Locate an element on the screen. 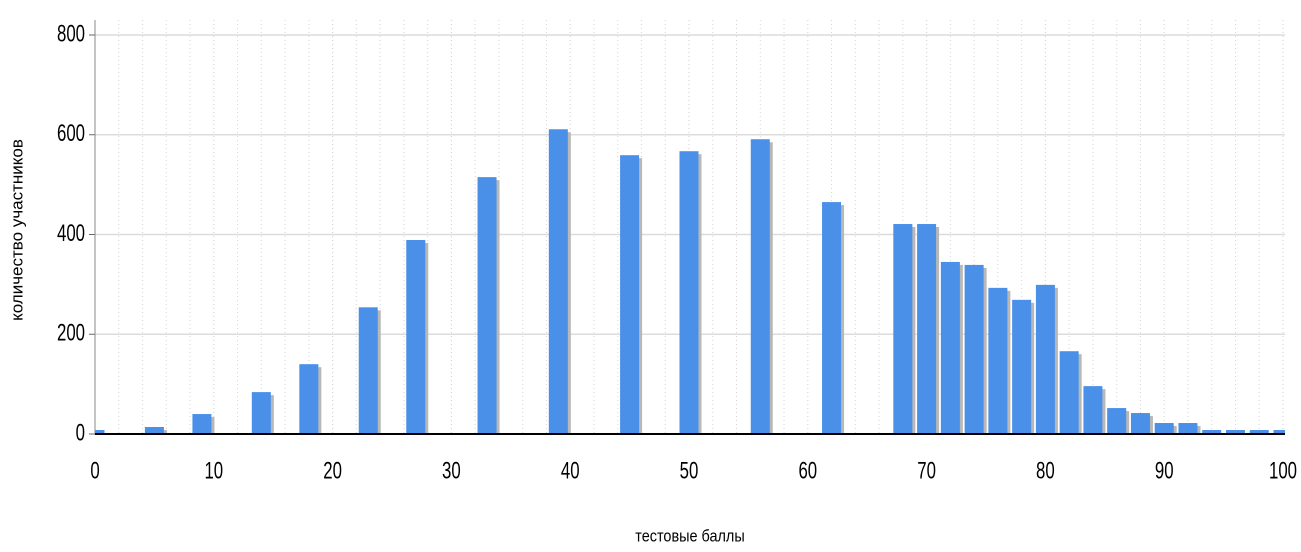  x-tick-label: 40 is located at coordinates (570, 470).